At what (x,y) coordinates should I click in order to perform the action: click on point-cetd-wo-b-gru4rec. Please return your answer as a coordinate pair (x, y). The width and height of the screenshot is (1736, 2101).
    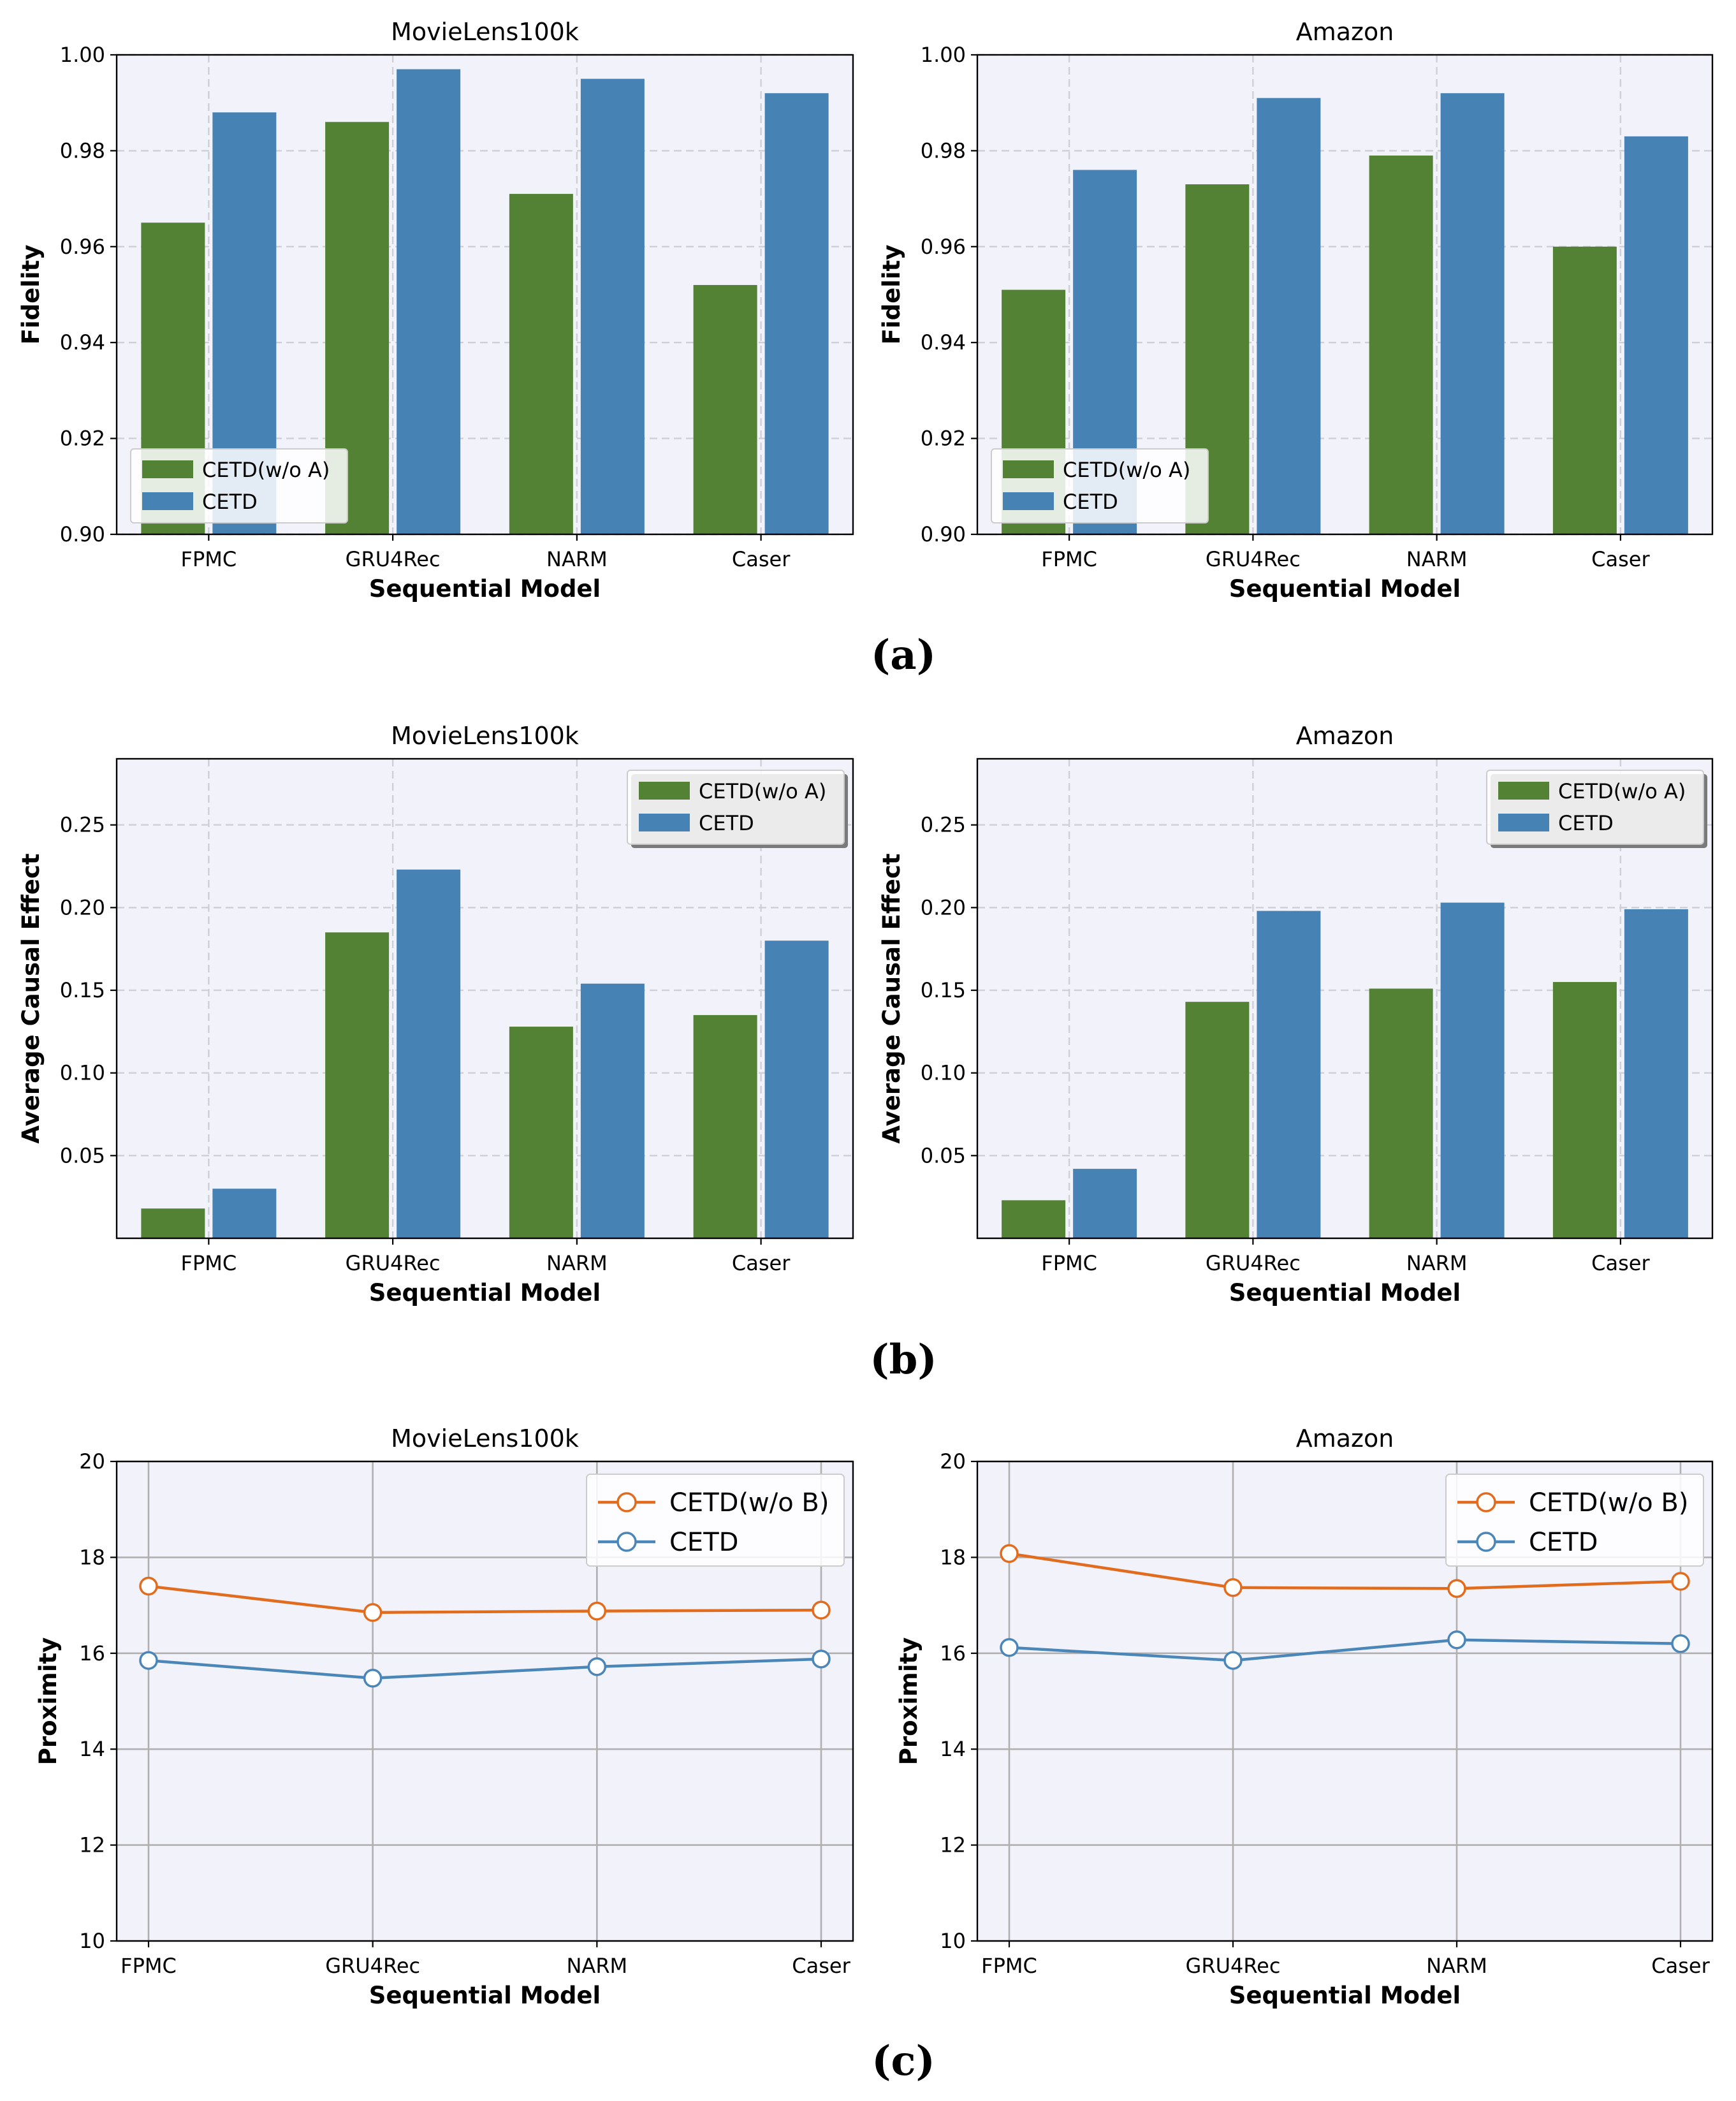
    Looking at the image, I should click on (373, 1612).